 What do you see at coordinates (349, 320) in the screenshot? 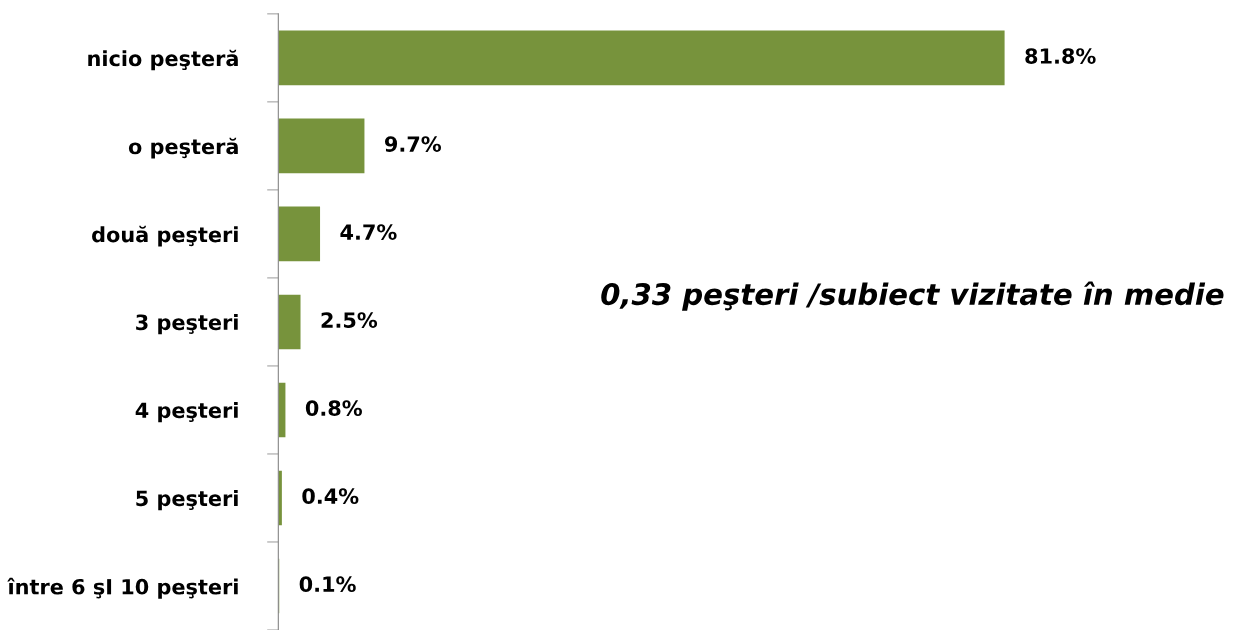
I see `data-label: 2.5%` at bounding box center [349, 320].